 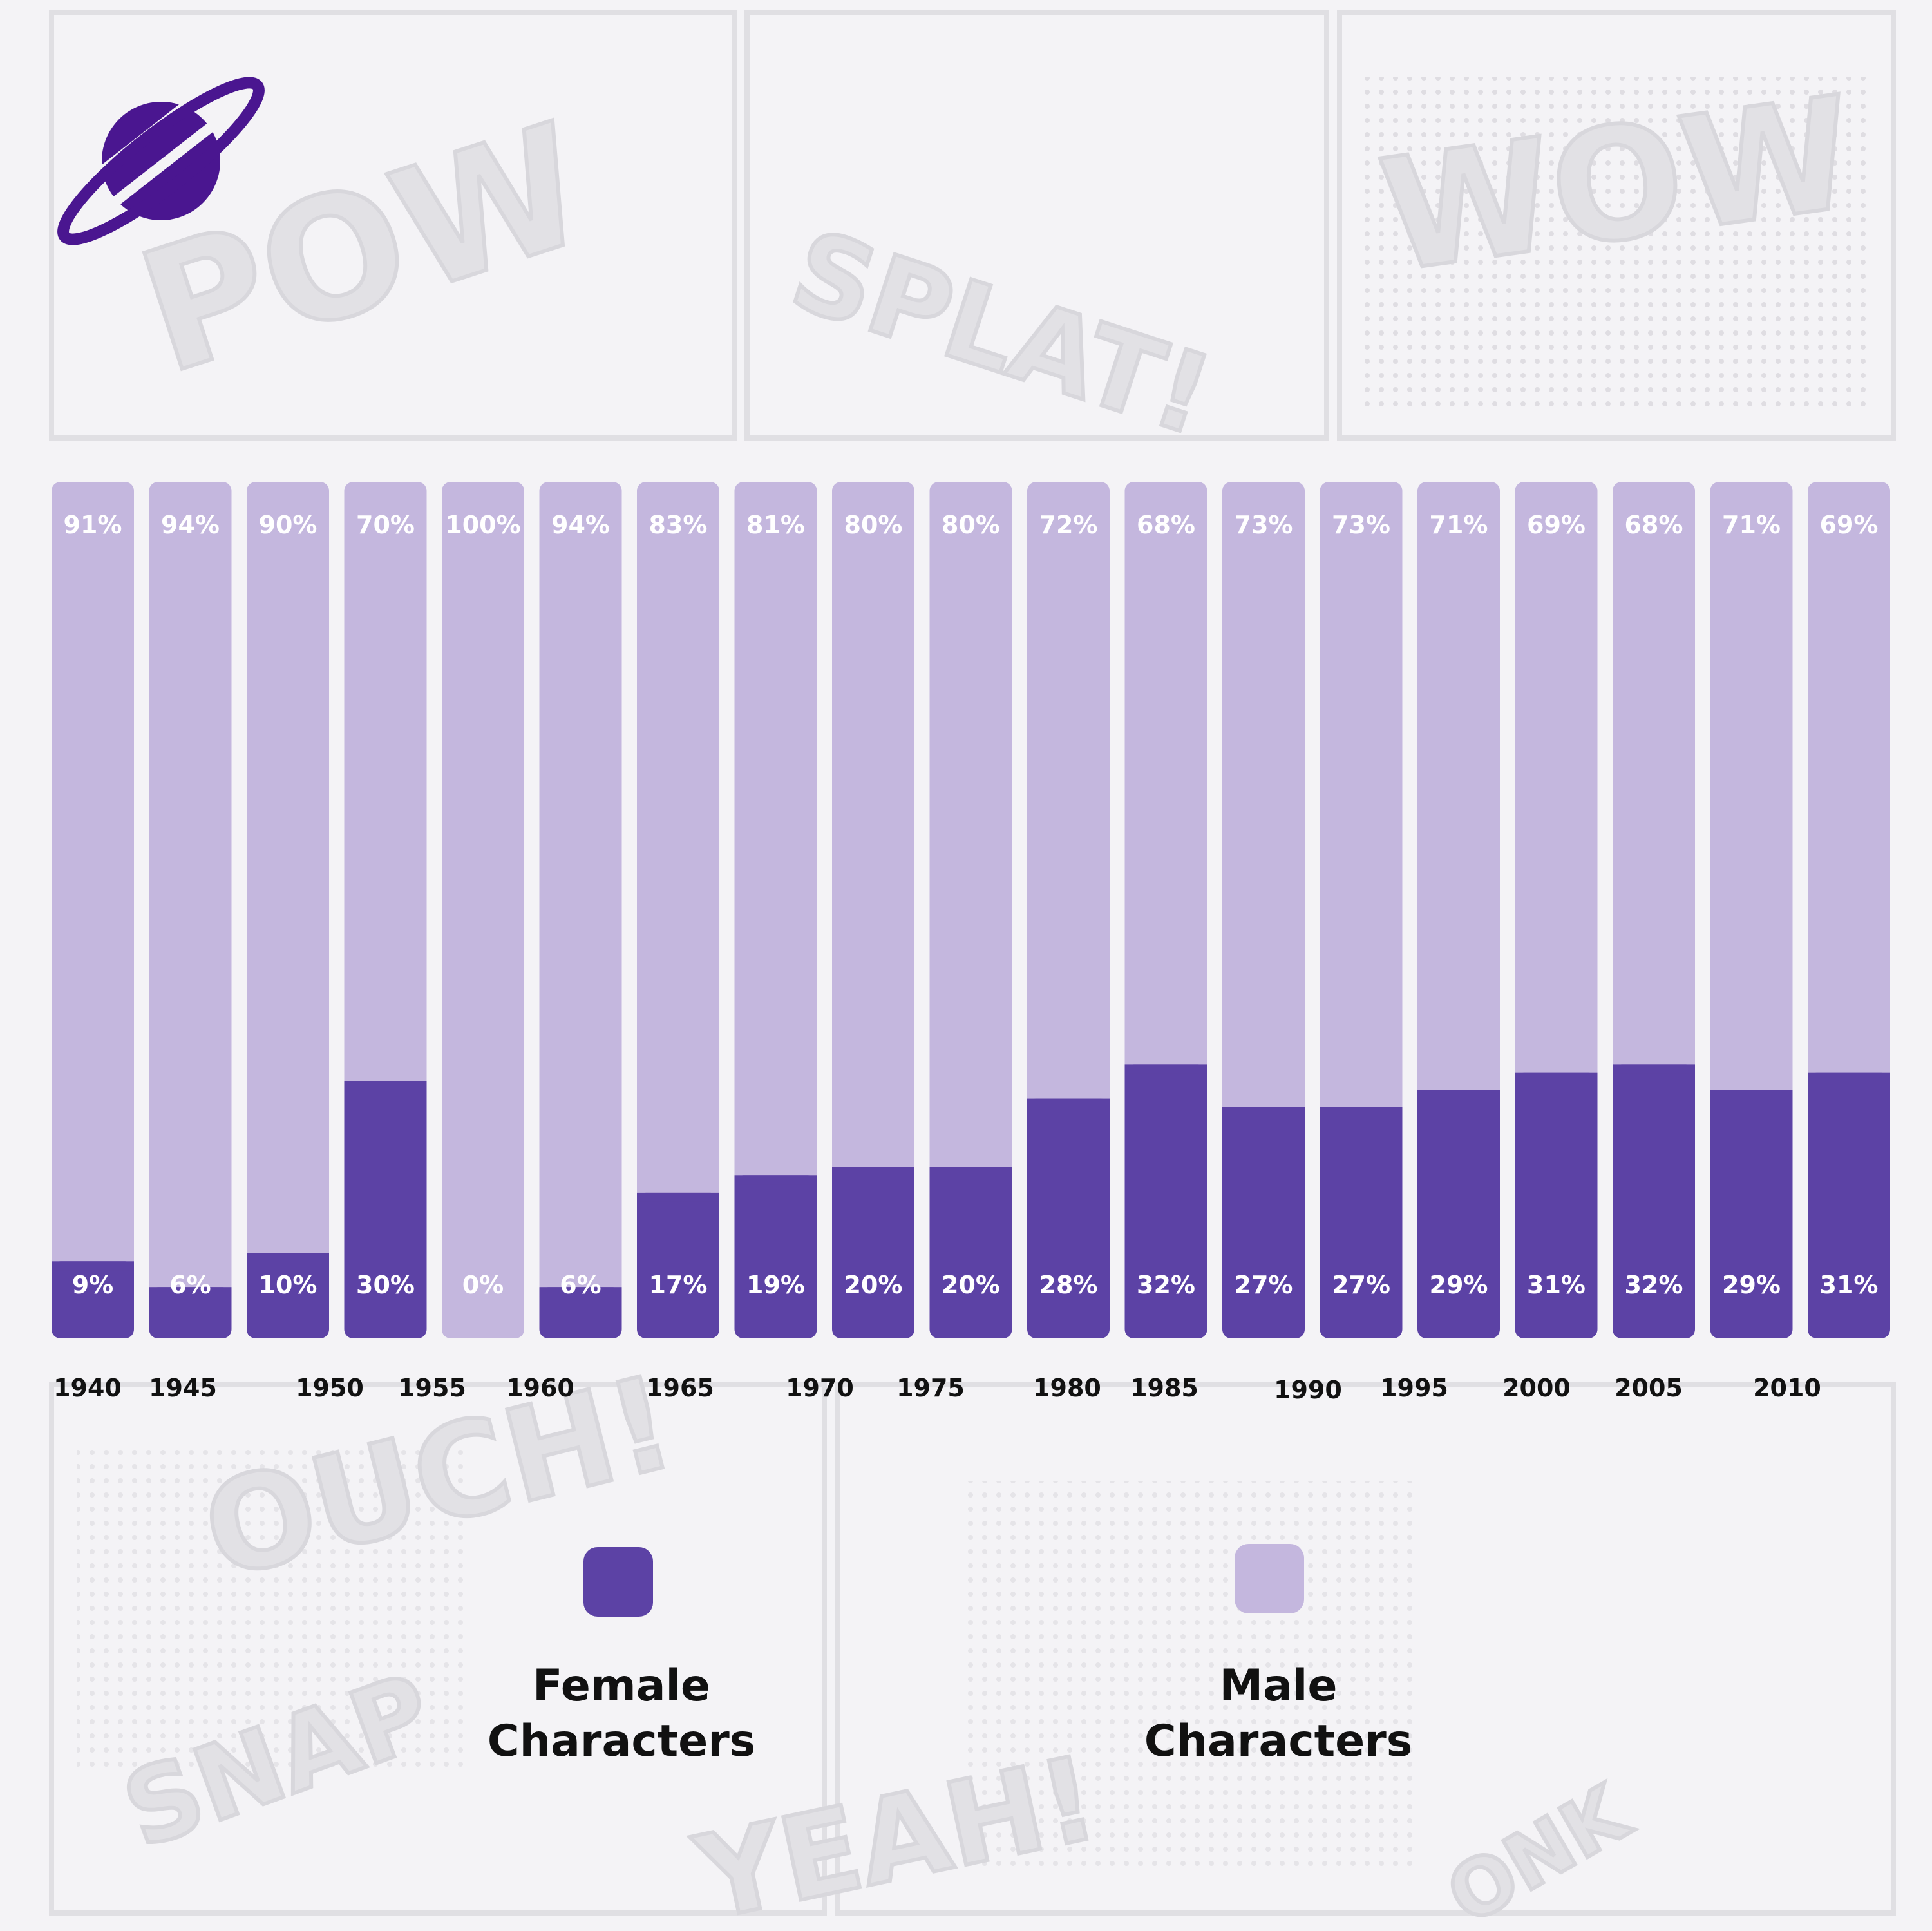 What do you see at coordinates (288, 525) in the screenshot?
I see `data-label-male: 90%` at bounding box center [288, 525].